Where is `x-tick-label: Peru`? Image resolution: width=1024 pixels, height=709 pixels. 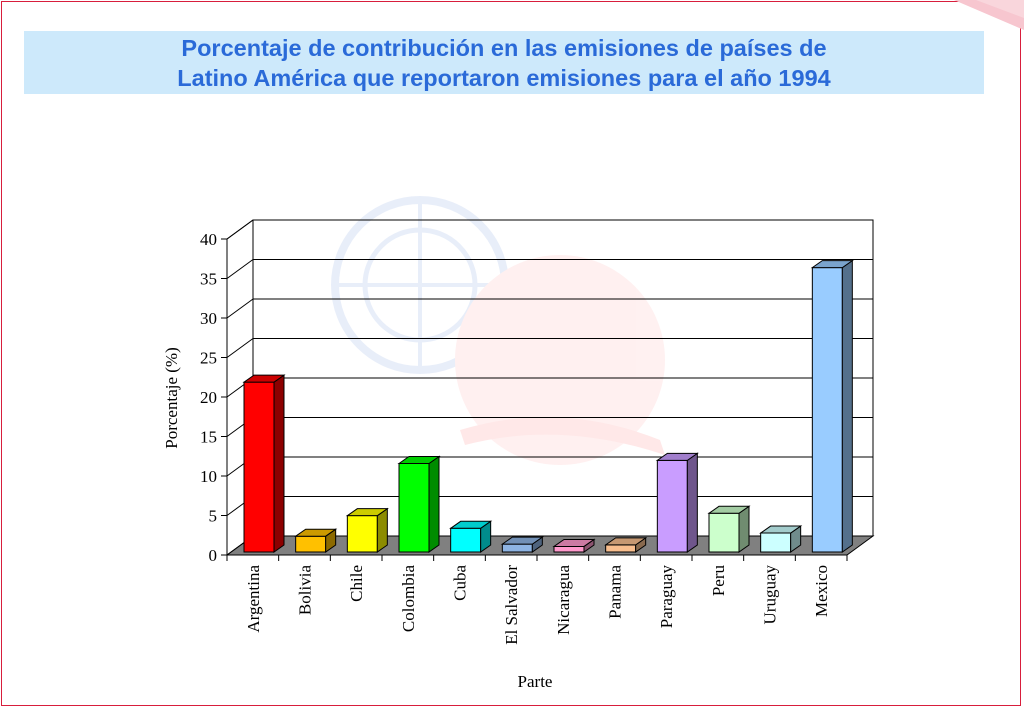
x-tick-label: Peru is located at coordinates (718, 581).